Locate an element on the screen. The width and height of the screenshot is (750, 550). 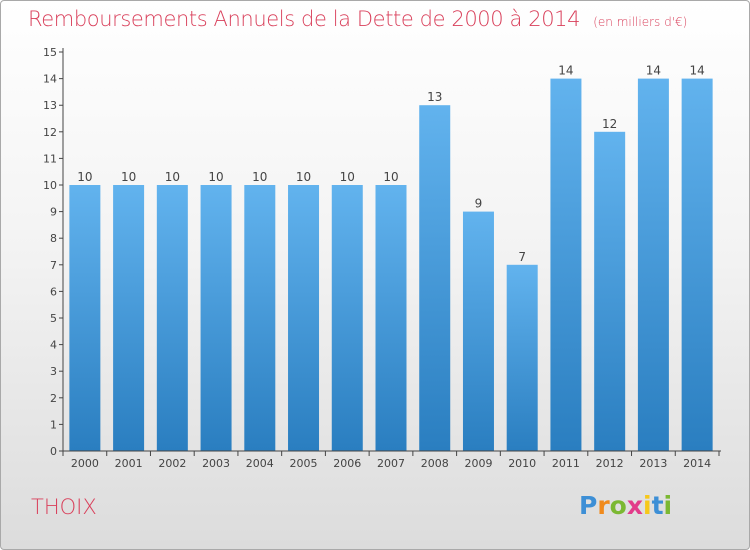
y-tick-label: 12 is located at coordinates (50, 132).